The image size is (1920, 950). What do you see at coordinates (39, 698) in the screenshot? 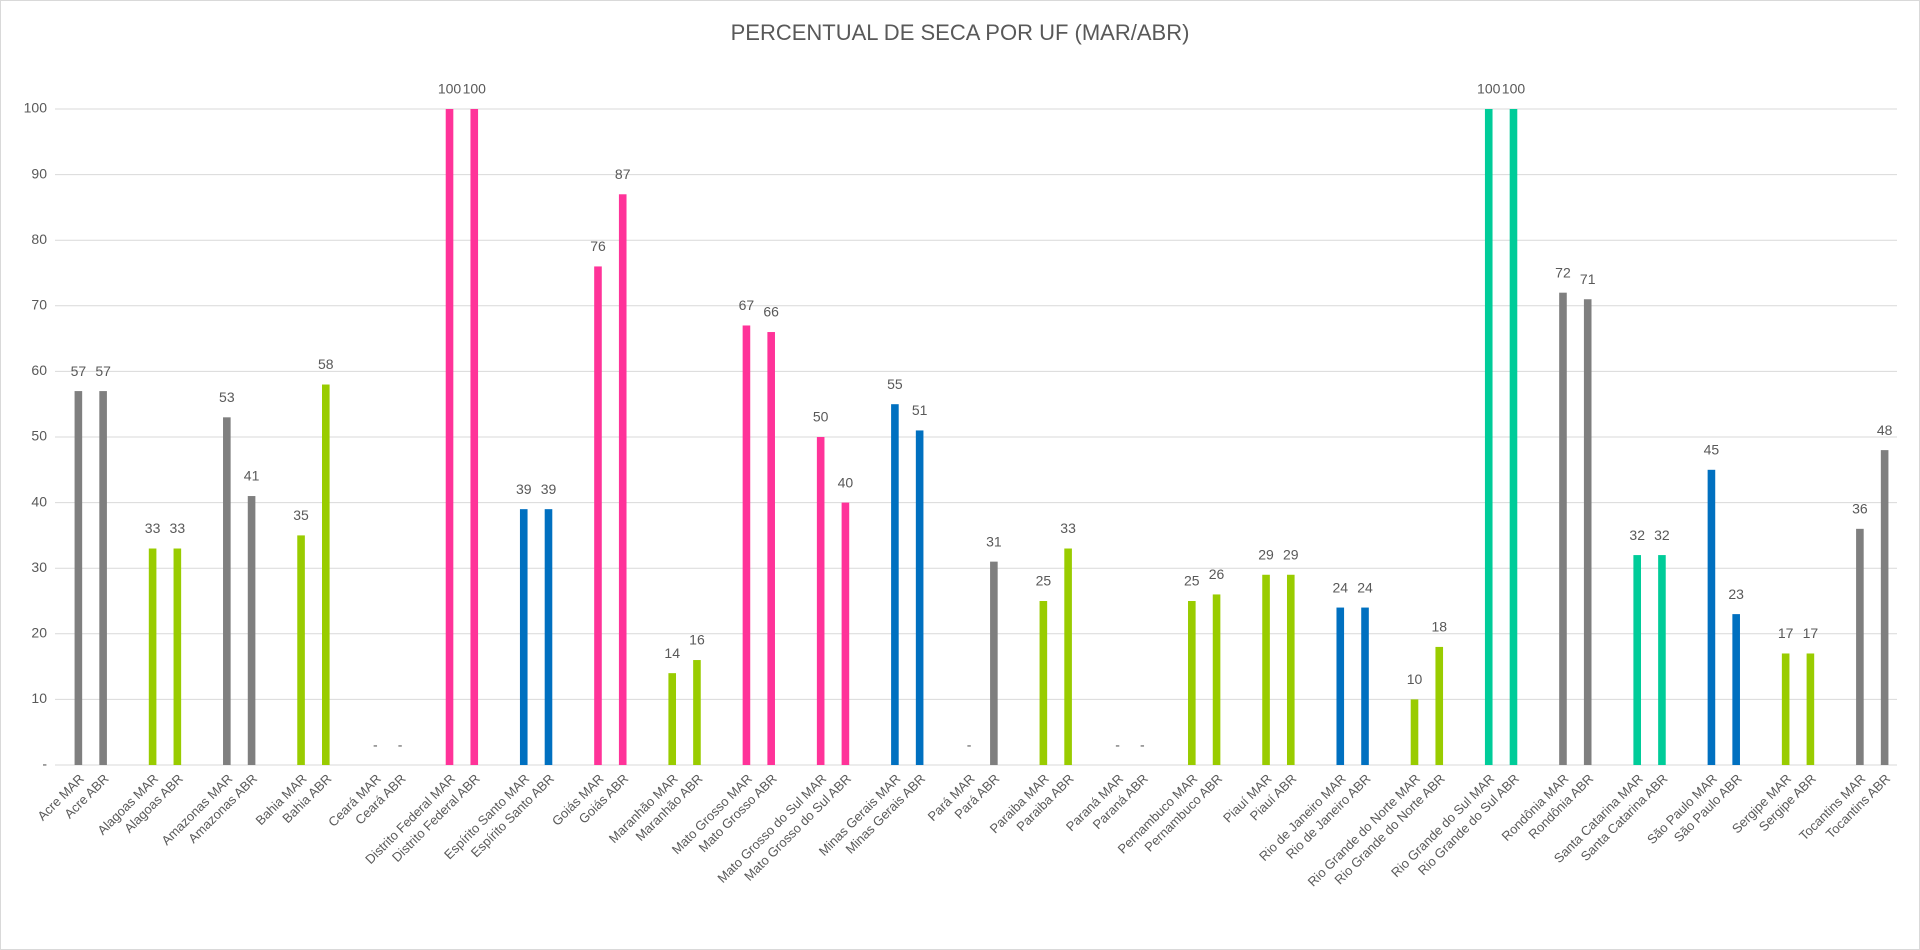
I see `y-tick-label: 10` at bounding box center [39, 698].